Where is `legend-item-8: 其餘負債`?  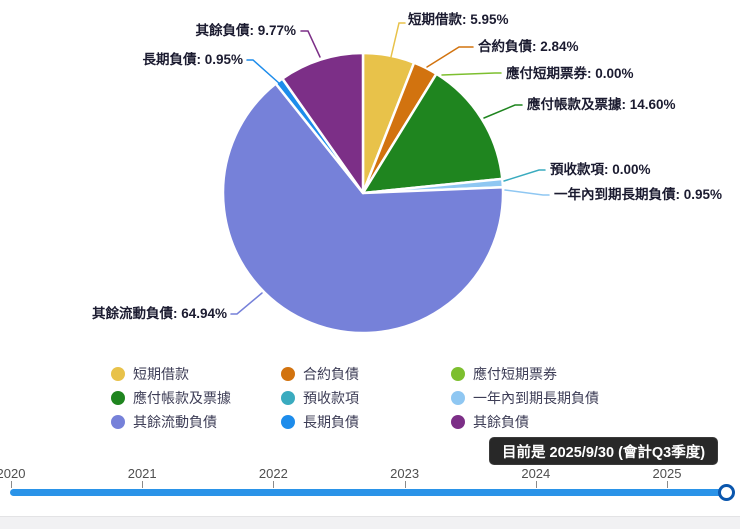 legend-item-8: 其餘負債 is located at coordinates (525, 422).